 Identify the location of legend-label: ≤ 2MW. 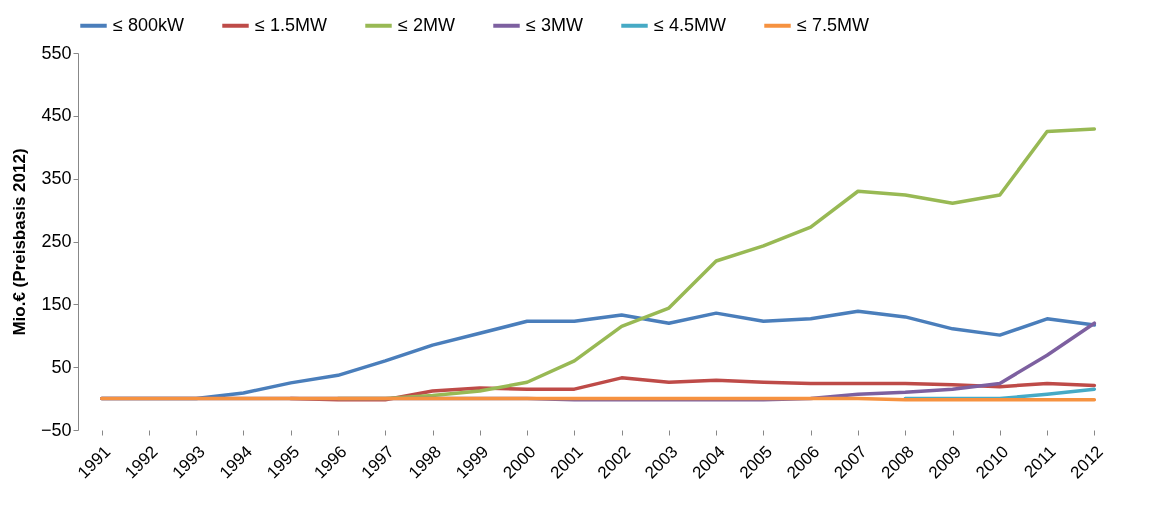
(426, 24).